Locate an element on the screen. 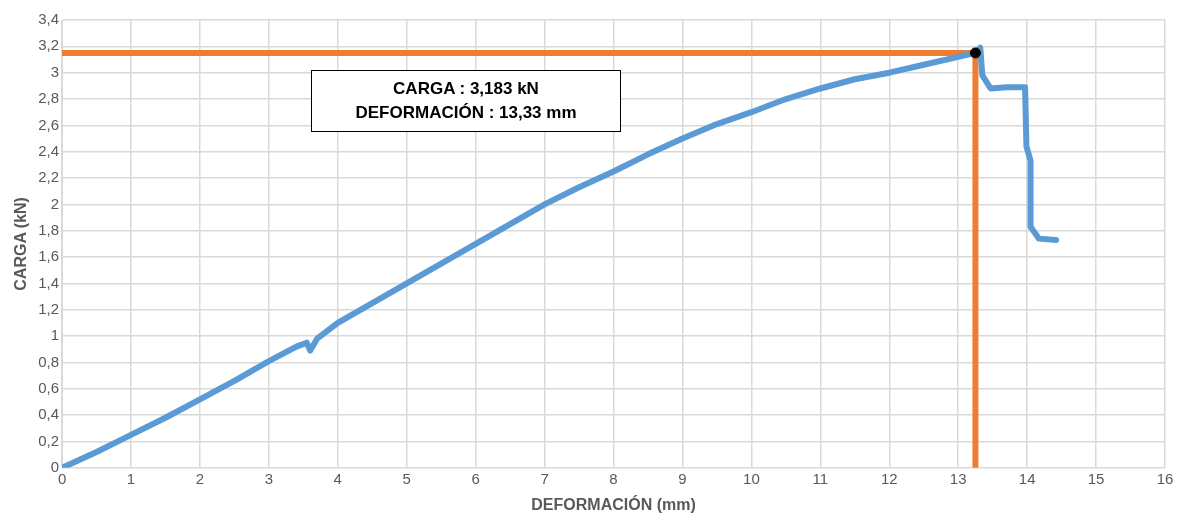  y-tick-label: 0,4 is located at coordinates (49, 414).